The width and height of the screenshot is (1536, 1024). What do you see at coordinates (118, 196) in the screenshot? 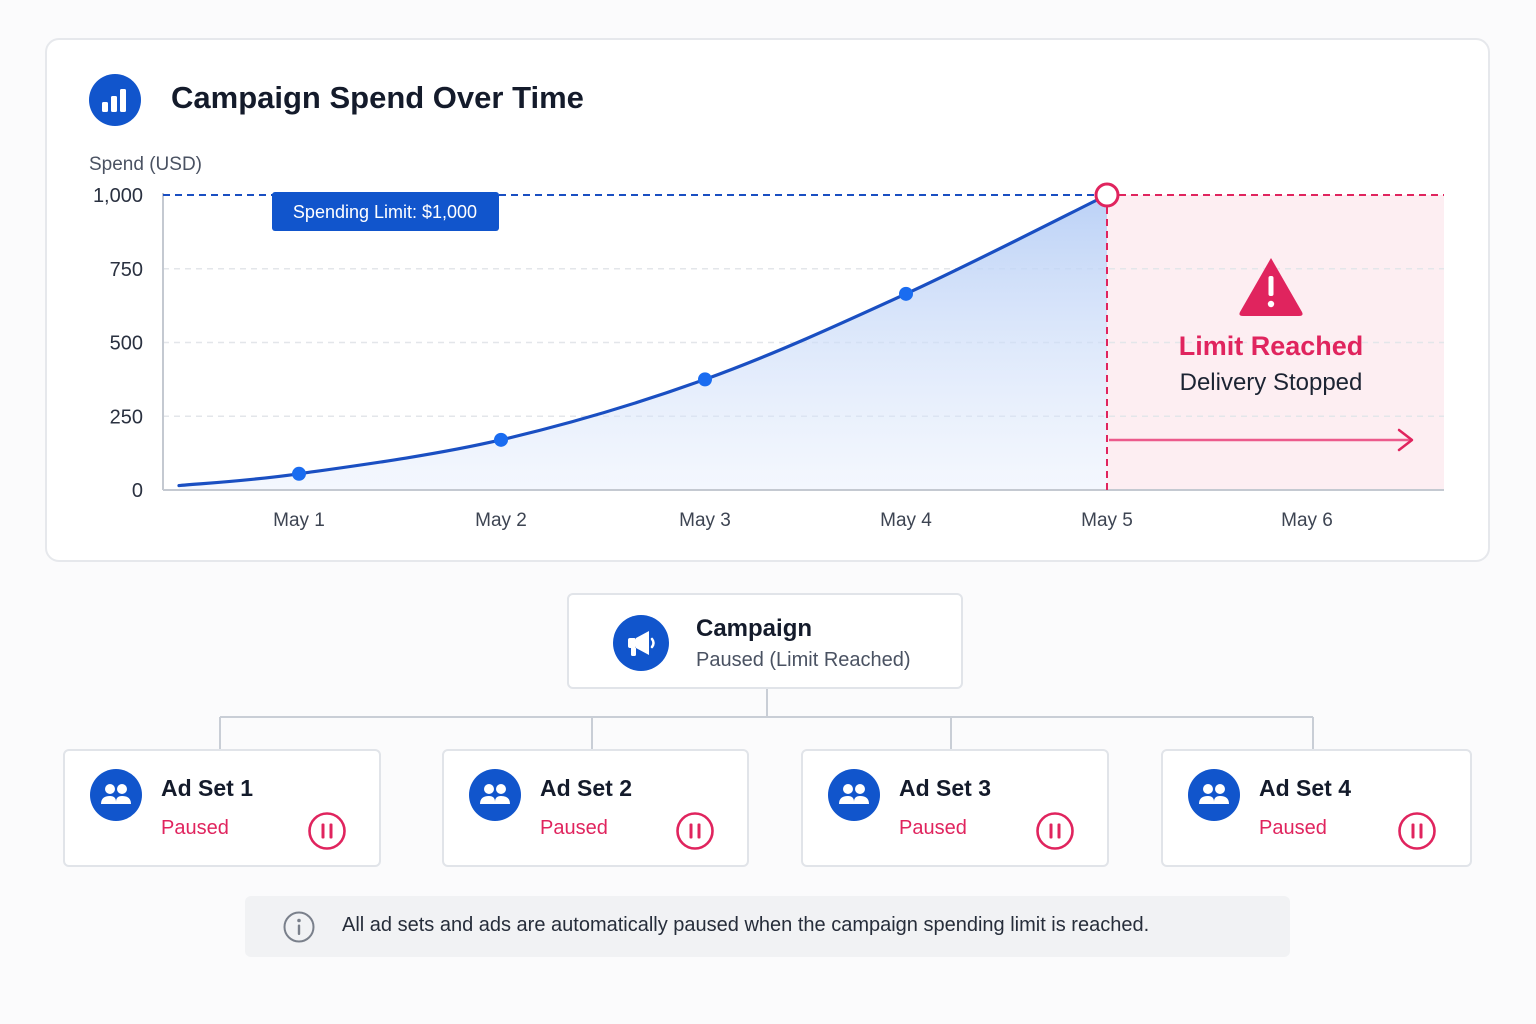
I see `y-tick-label: 1,000` at bounding box center [118, 196].